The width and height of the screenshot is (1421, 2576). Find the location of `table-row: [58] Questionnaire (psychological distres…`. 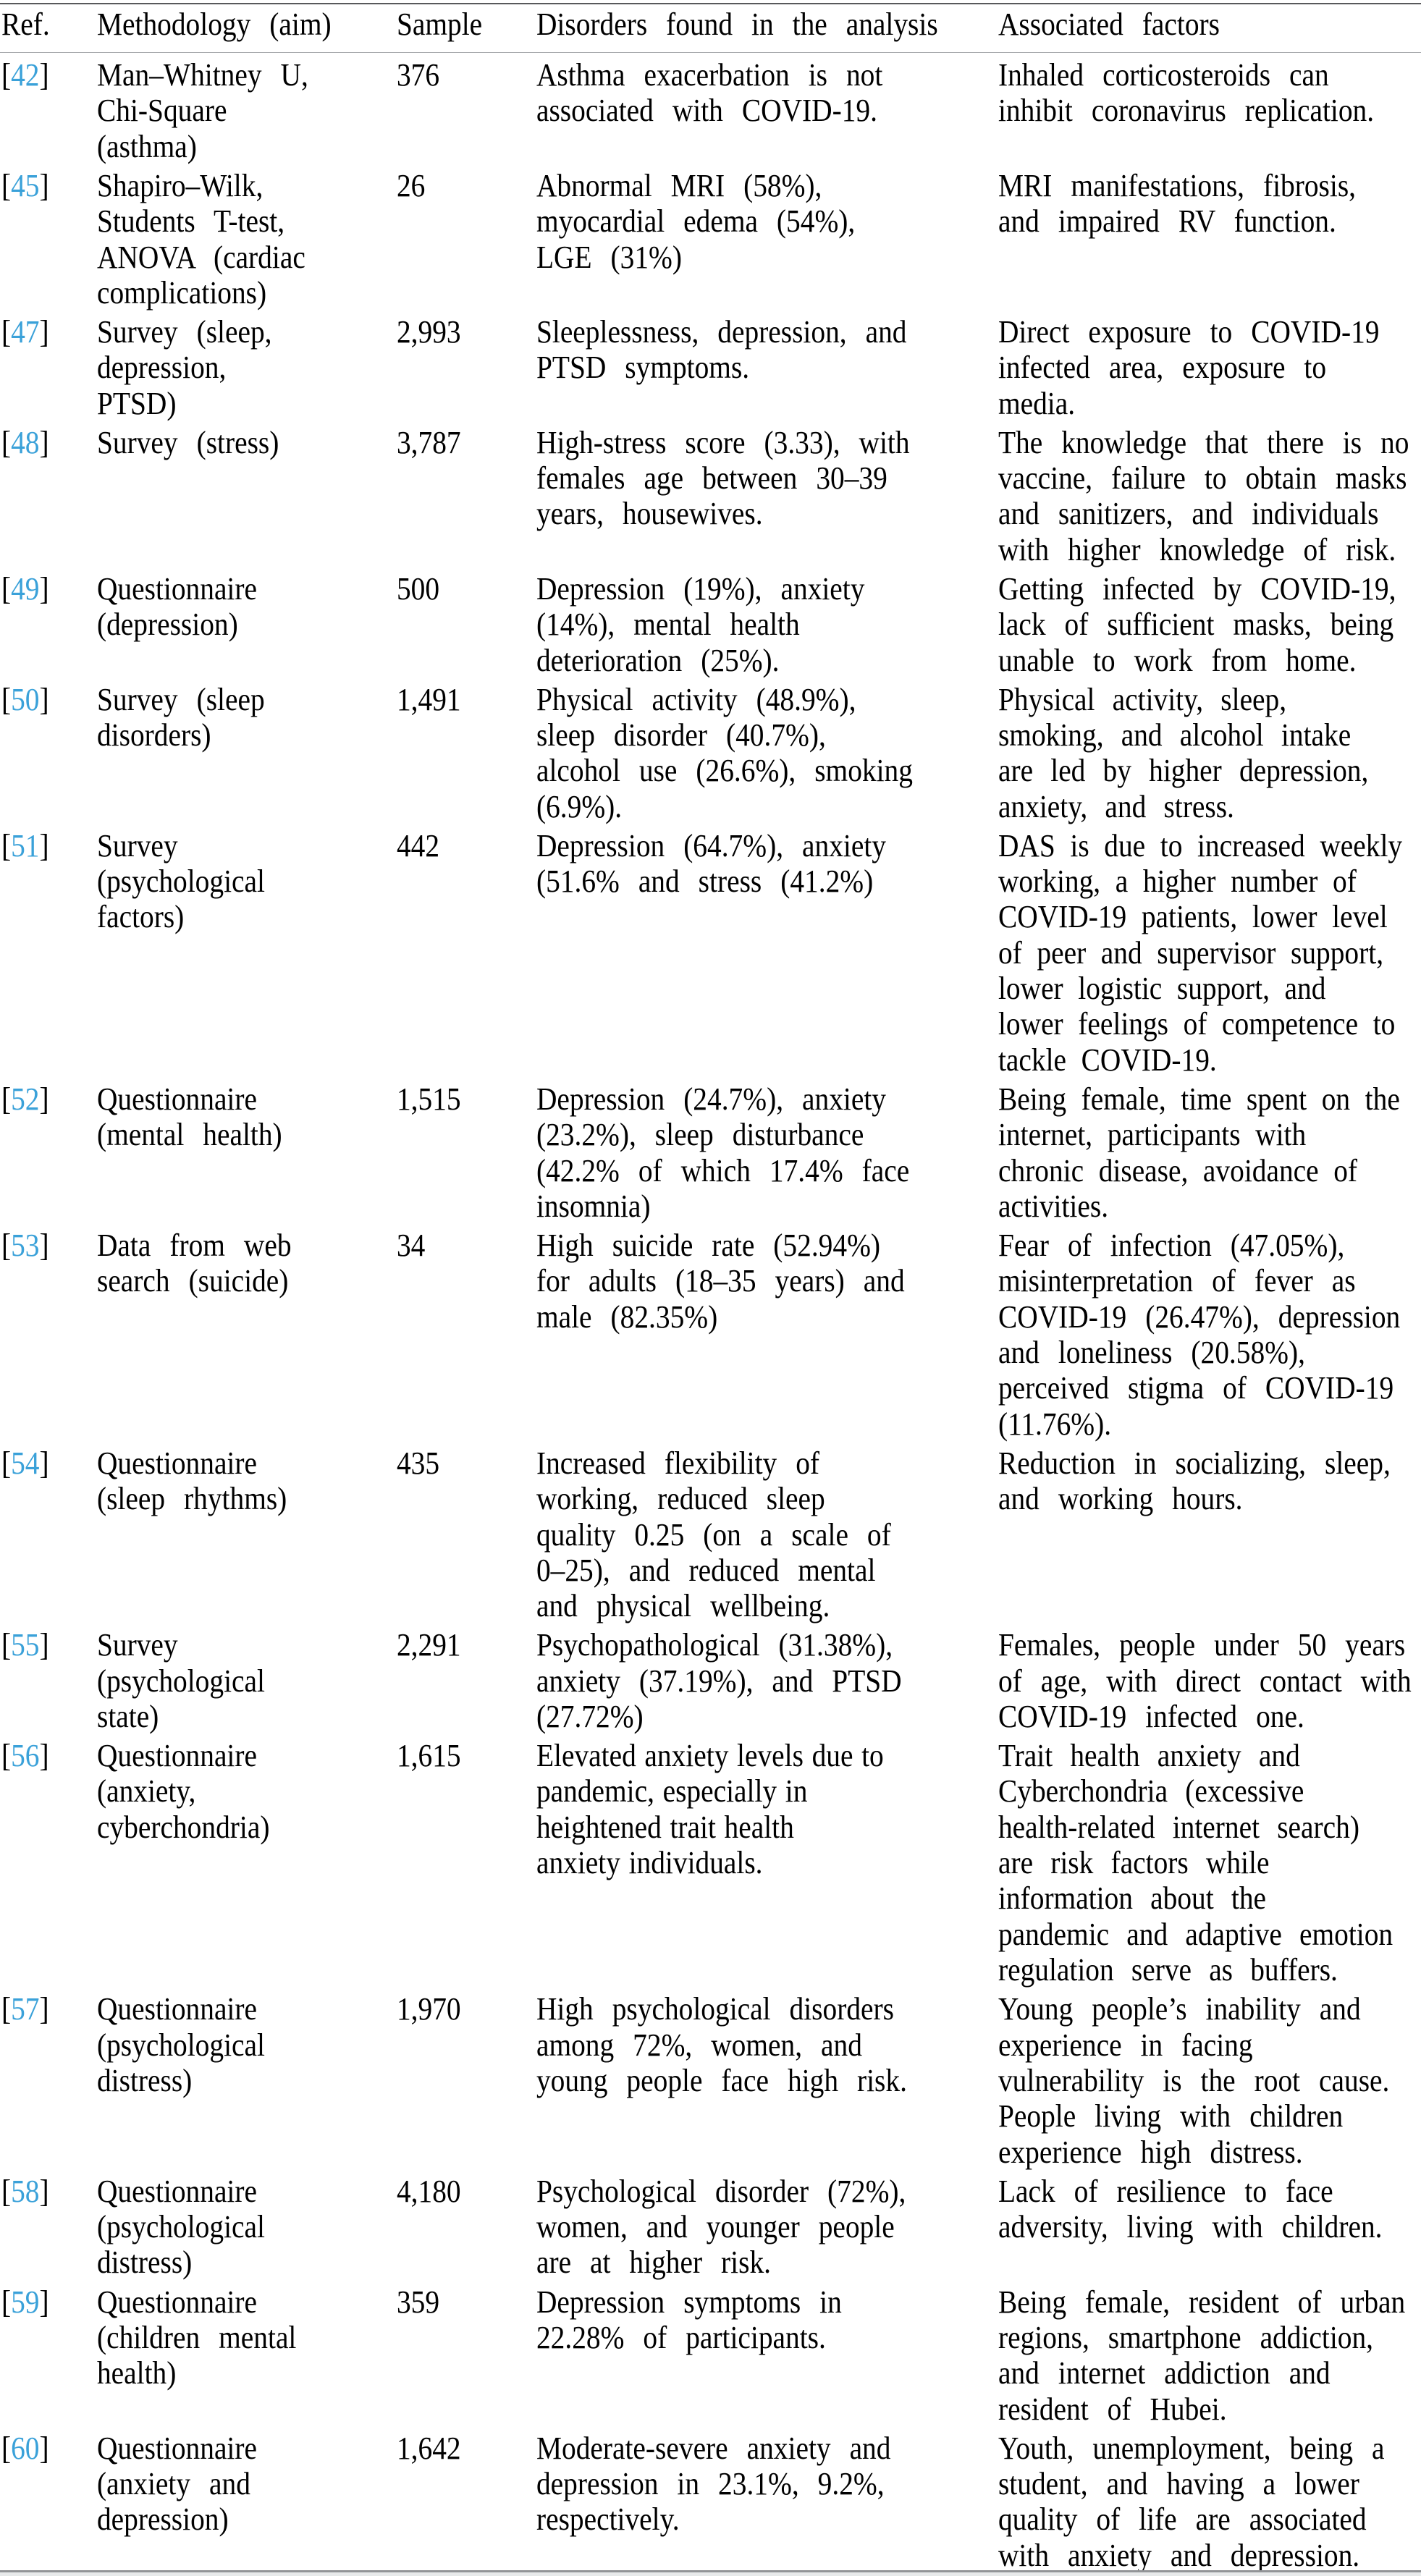

table-row: [58] Questionnaire (psychological distres… is located at coordinates (710, 2225).